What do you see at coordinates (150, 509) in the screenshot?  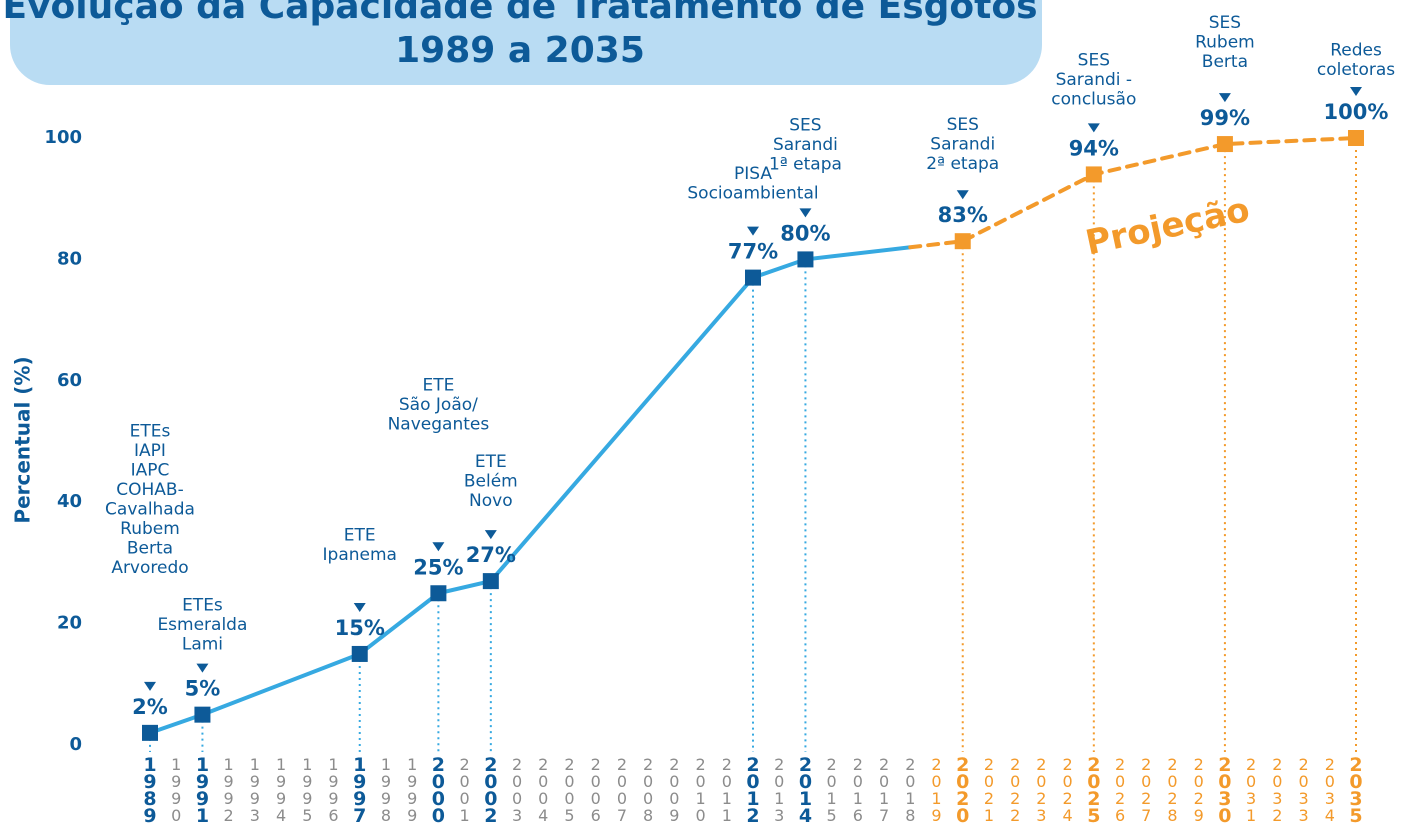 I see `annotation: Cavalhada` at bounding box center [150, 509].